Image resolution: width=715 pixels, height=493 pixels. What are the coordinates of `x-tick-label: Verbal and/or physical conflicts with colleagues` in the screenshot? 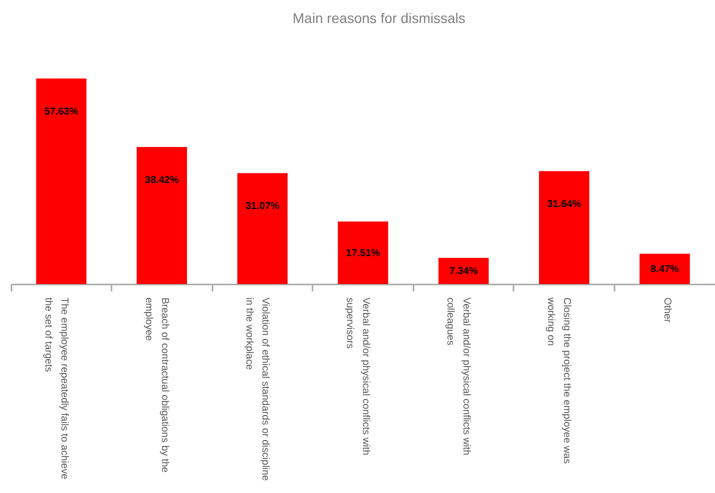 It's located at (458, 377).